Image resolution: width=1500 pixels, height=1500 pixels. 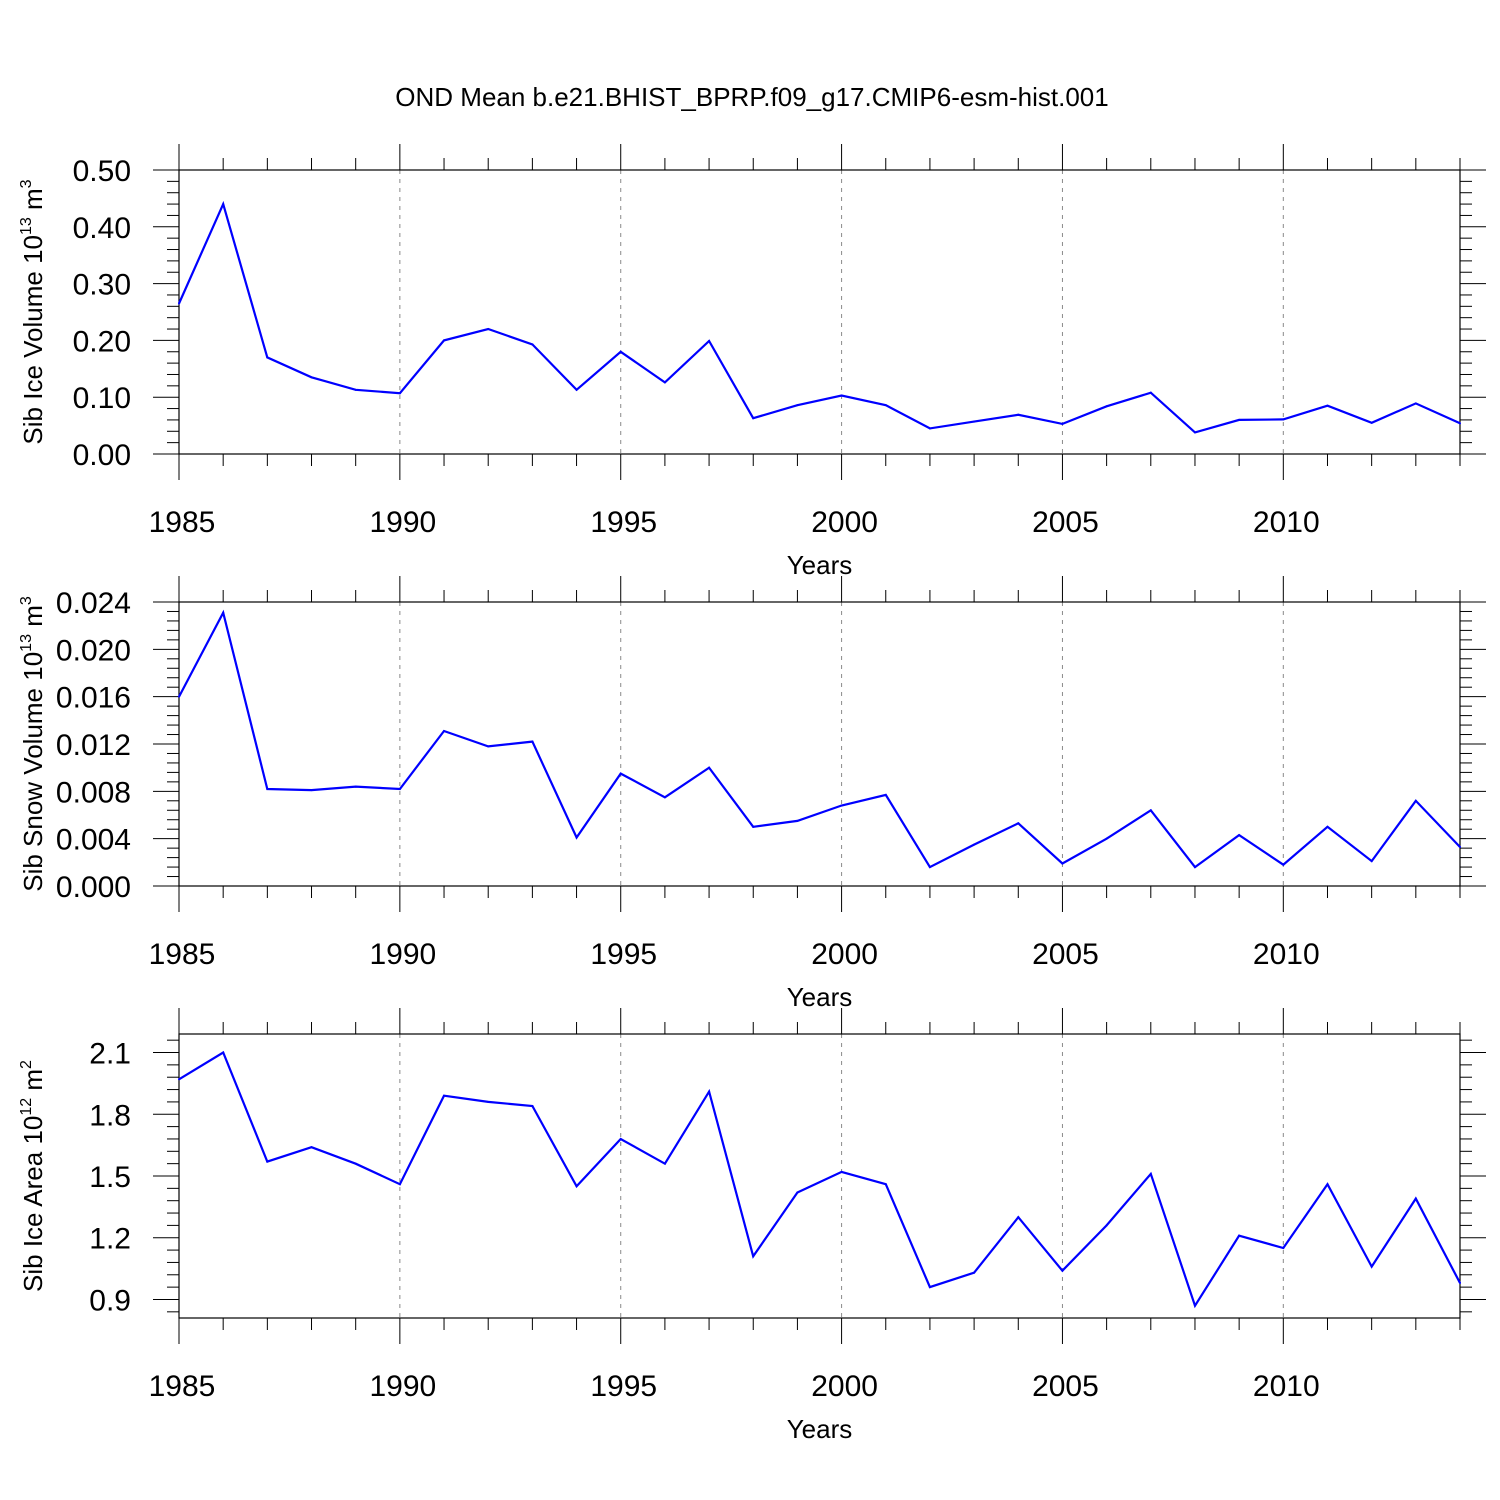 I want to click on y-axis-label-exp: 12, so click(x=26, y=1107).